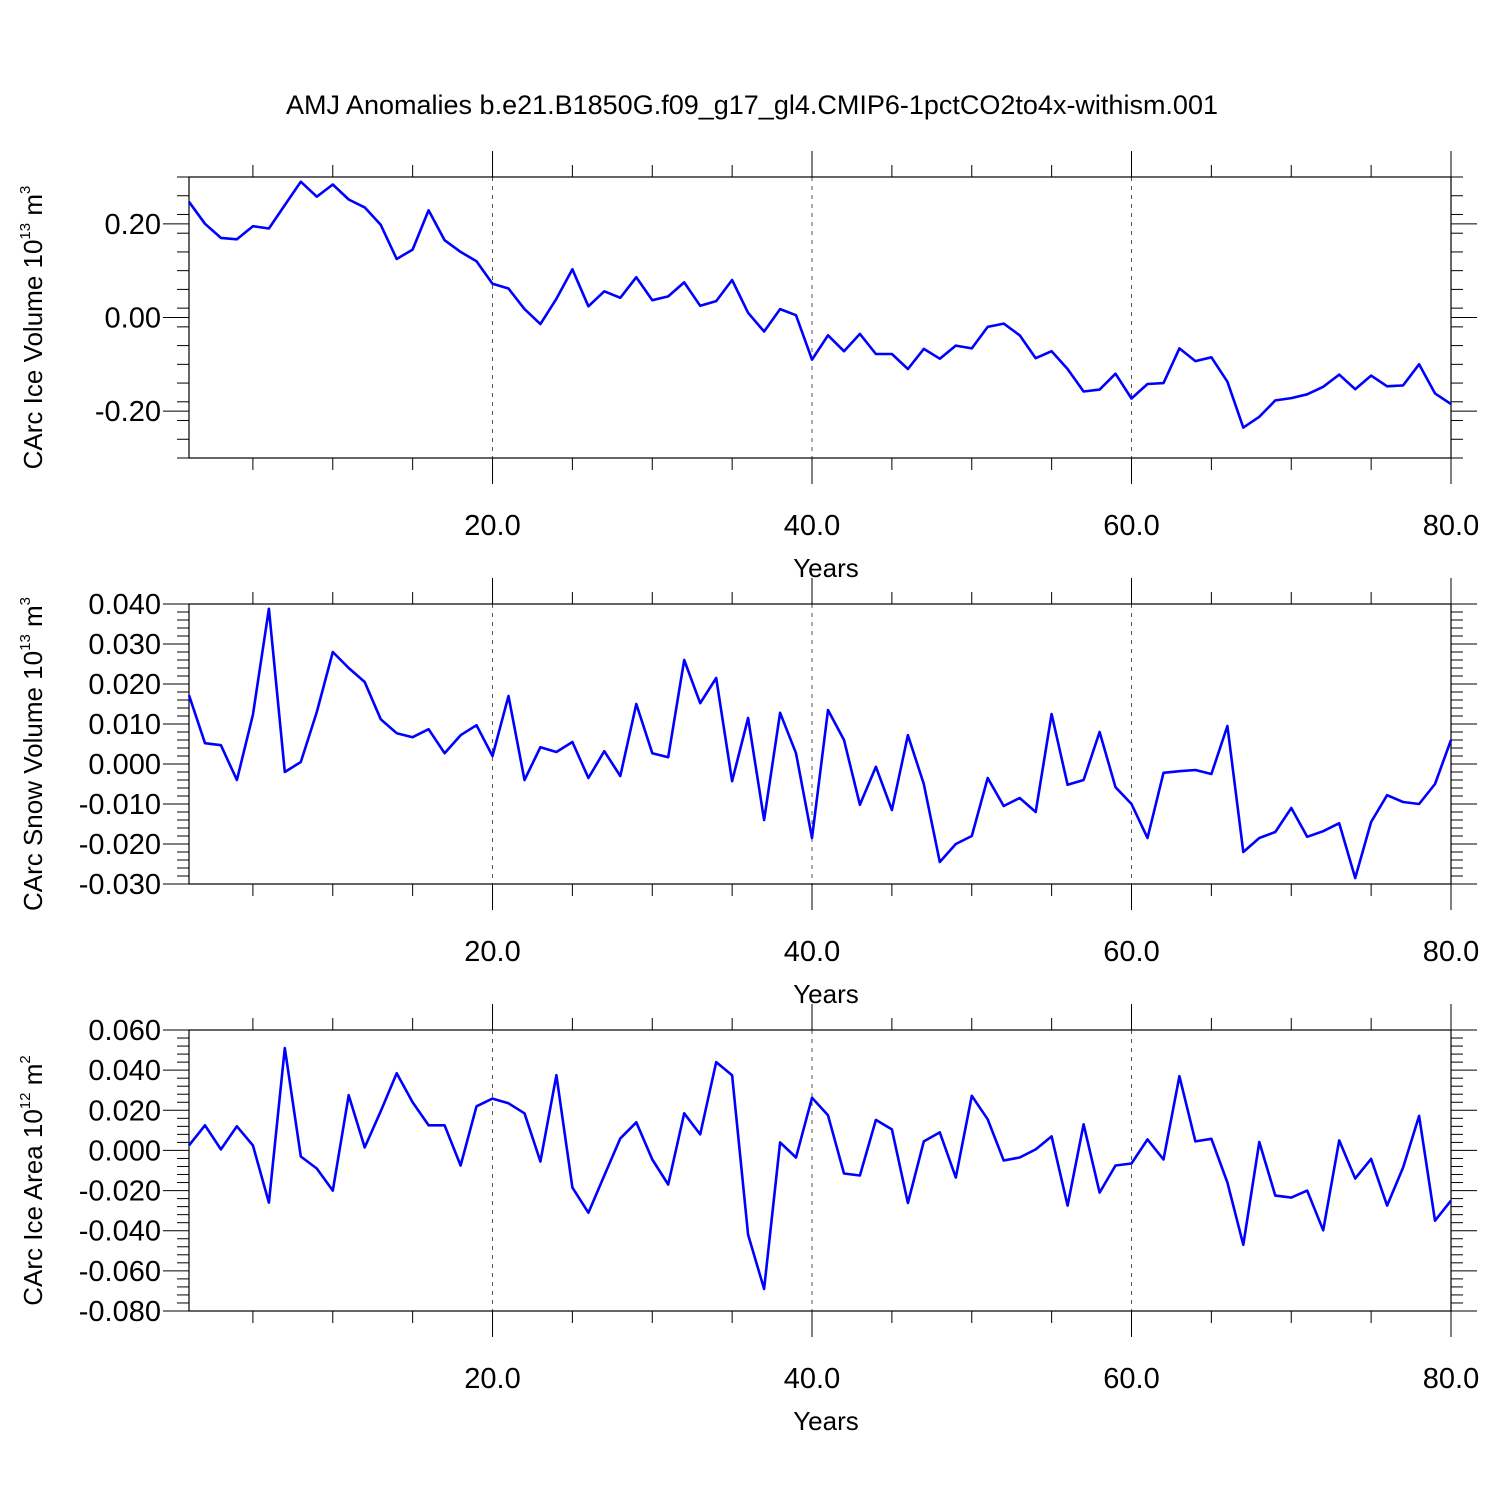 This screenshot has height=1500, width=1500. I want to click on y-axis-label: CArc Snow Volume 1013 m3, so click(32, 754).